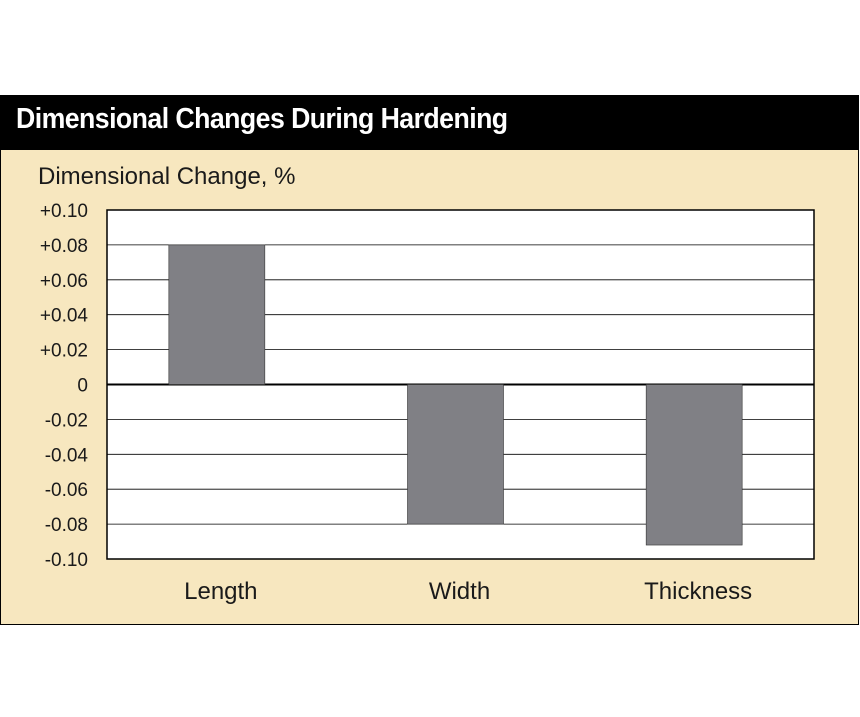 The height and width of the screenshot is (717, 860). I want to click on bar-thickness, so click(694, 465).